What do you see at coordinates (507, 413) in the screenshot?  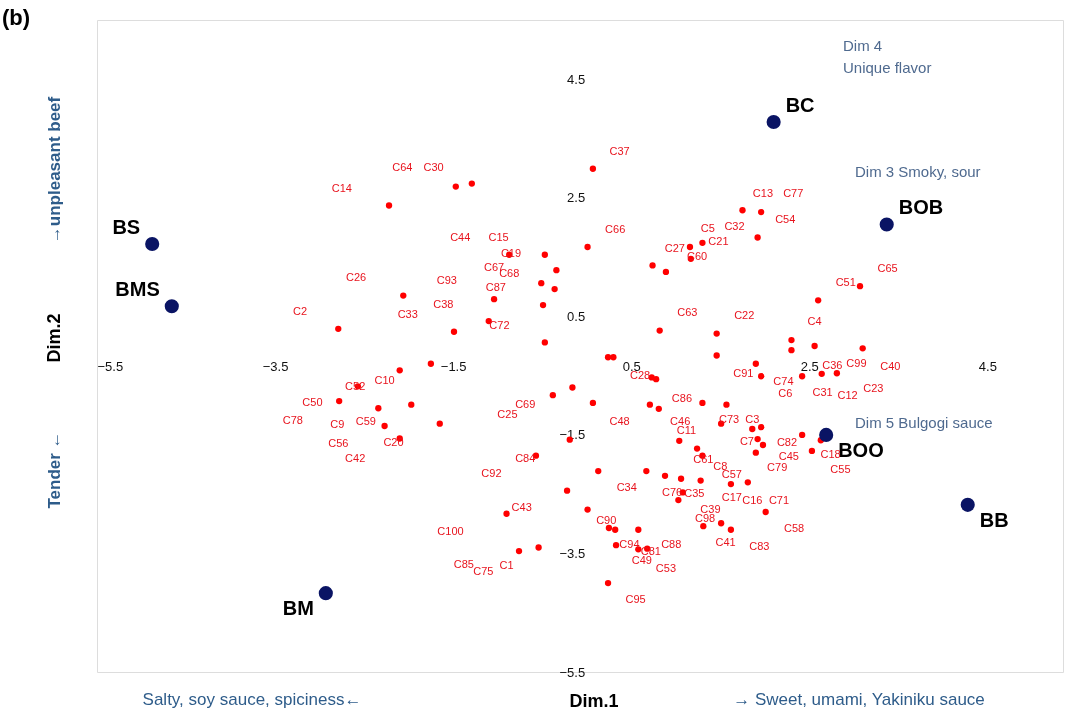 I see `annotation: C25` at bounding box center [507, 413].